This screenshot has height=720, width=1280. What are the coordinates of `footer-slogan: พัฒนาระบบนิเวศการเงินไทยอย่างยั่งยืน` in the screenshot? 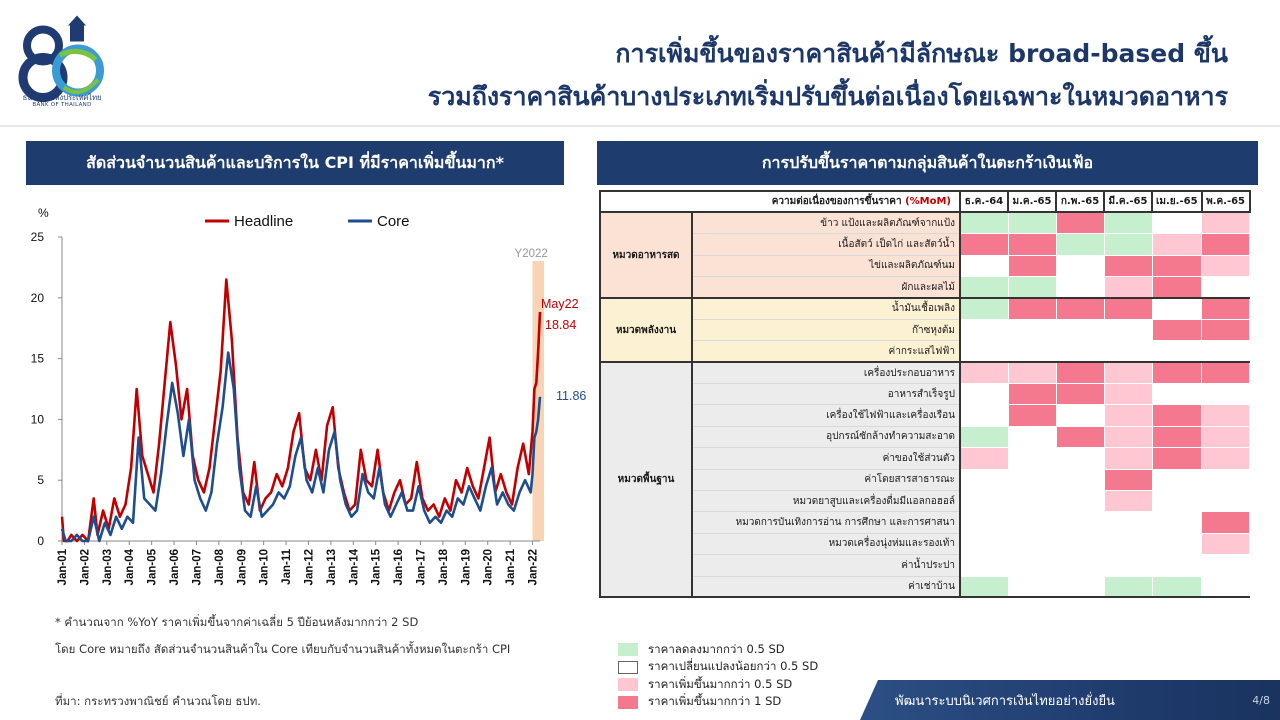 It's located at (1005, 701).